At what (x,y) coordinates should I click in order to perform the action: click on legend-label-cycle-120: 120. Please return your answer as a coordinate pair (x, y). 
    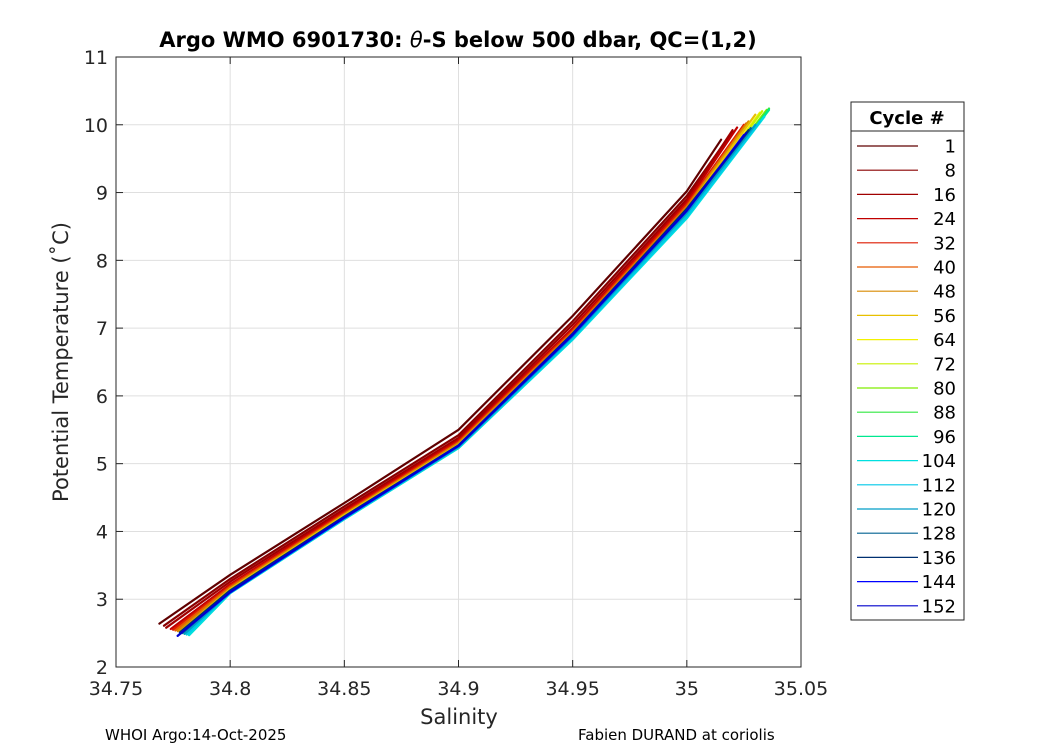
    Looking at the image, I should click on (939, 510).